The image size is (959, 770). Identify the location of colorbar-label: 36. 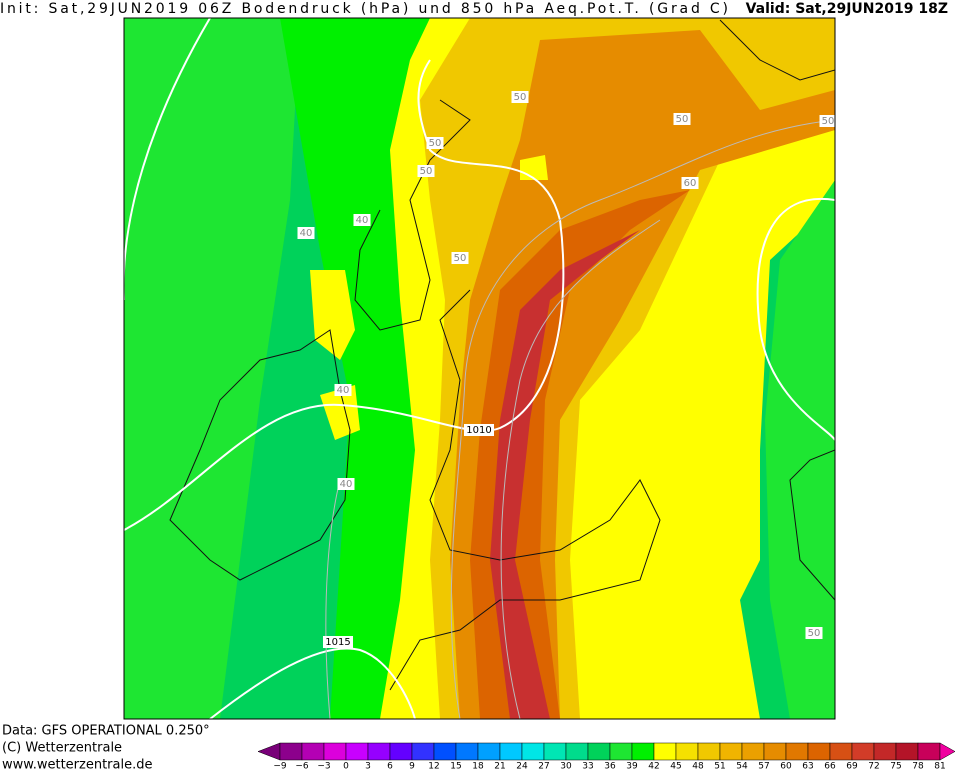
(610, 766).